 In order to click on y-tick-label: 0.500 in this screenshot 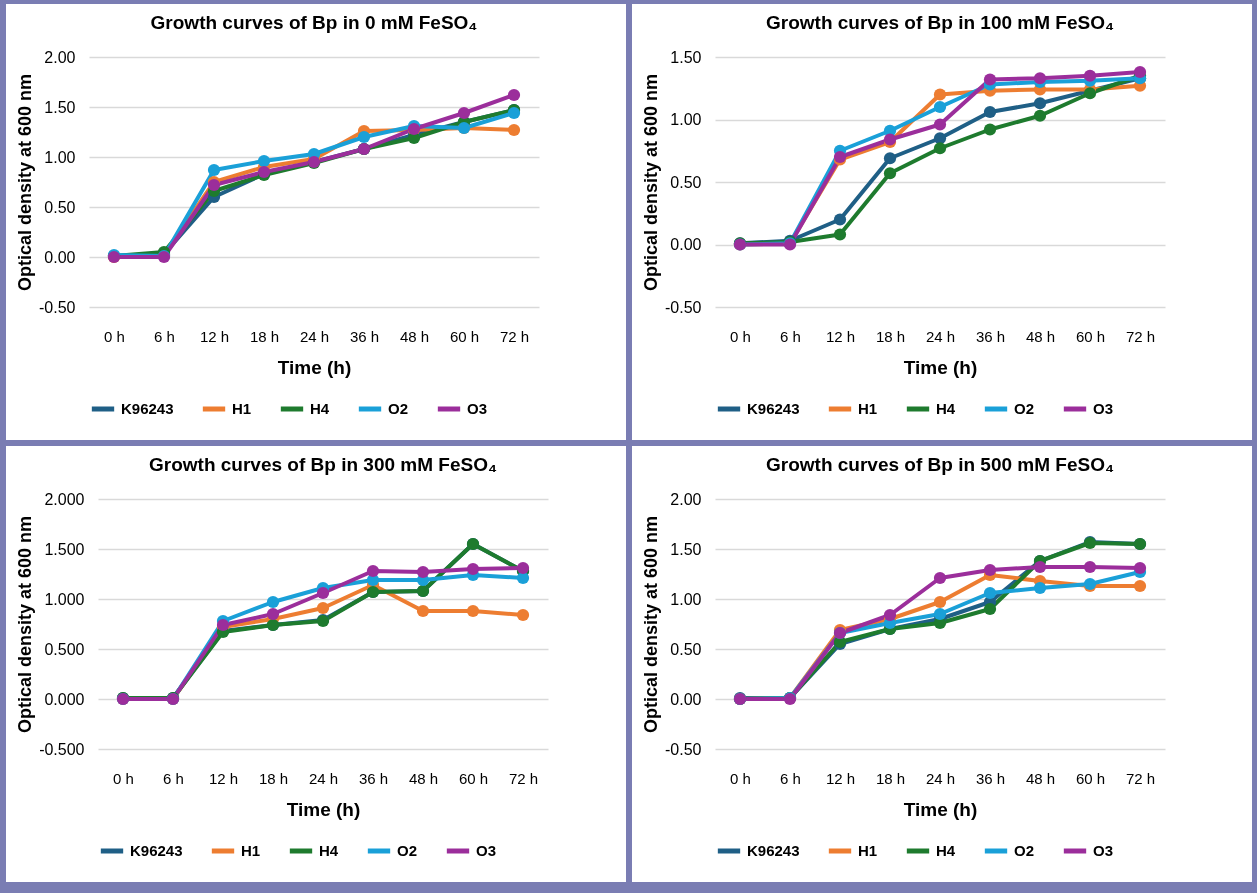, I will do `click(64, 649)`.